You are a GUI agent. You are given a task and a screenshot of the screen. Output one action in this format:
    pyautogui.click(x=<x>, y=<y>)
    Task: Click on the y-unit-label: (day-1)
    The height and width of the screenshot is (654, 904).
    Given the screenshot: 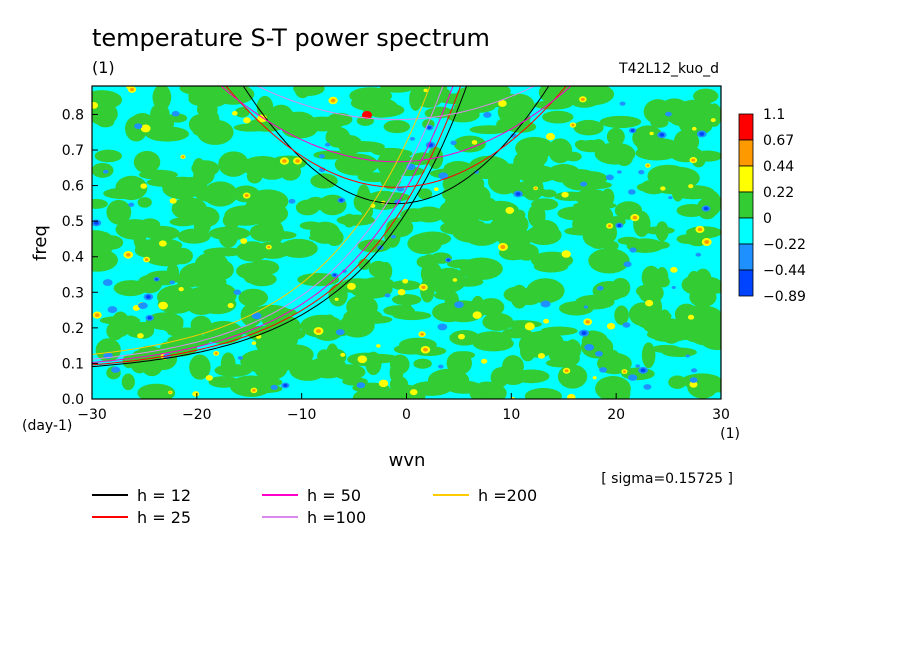 What is the action you would take?
    pyautogui.click(x=47, y=426)
    